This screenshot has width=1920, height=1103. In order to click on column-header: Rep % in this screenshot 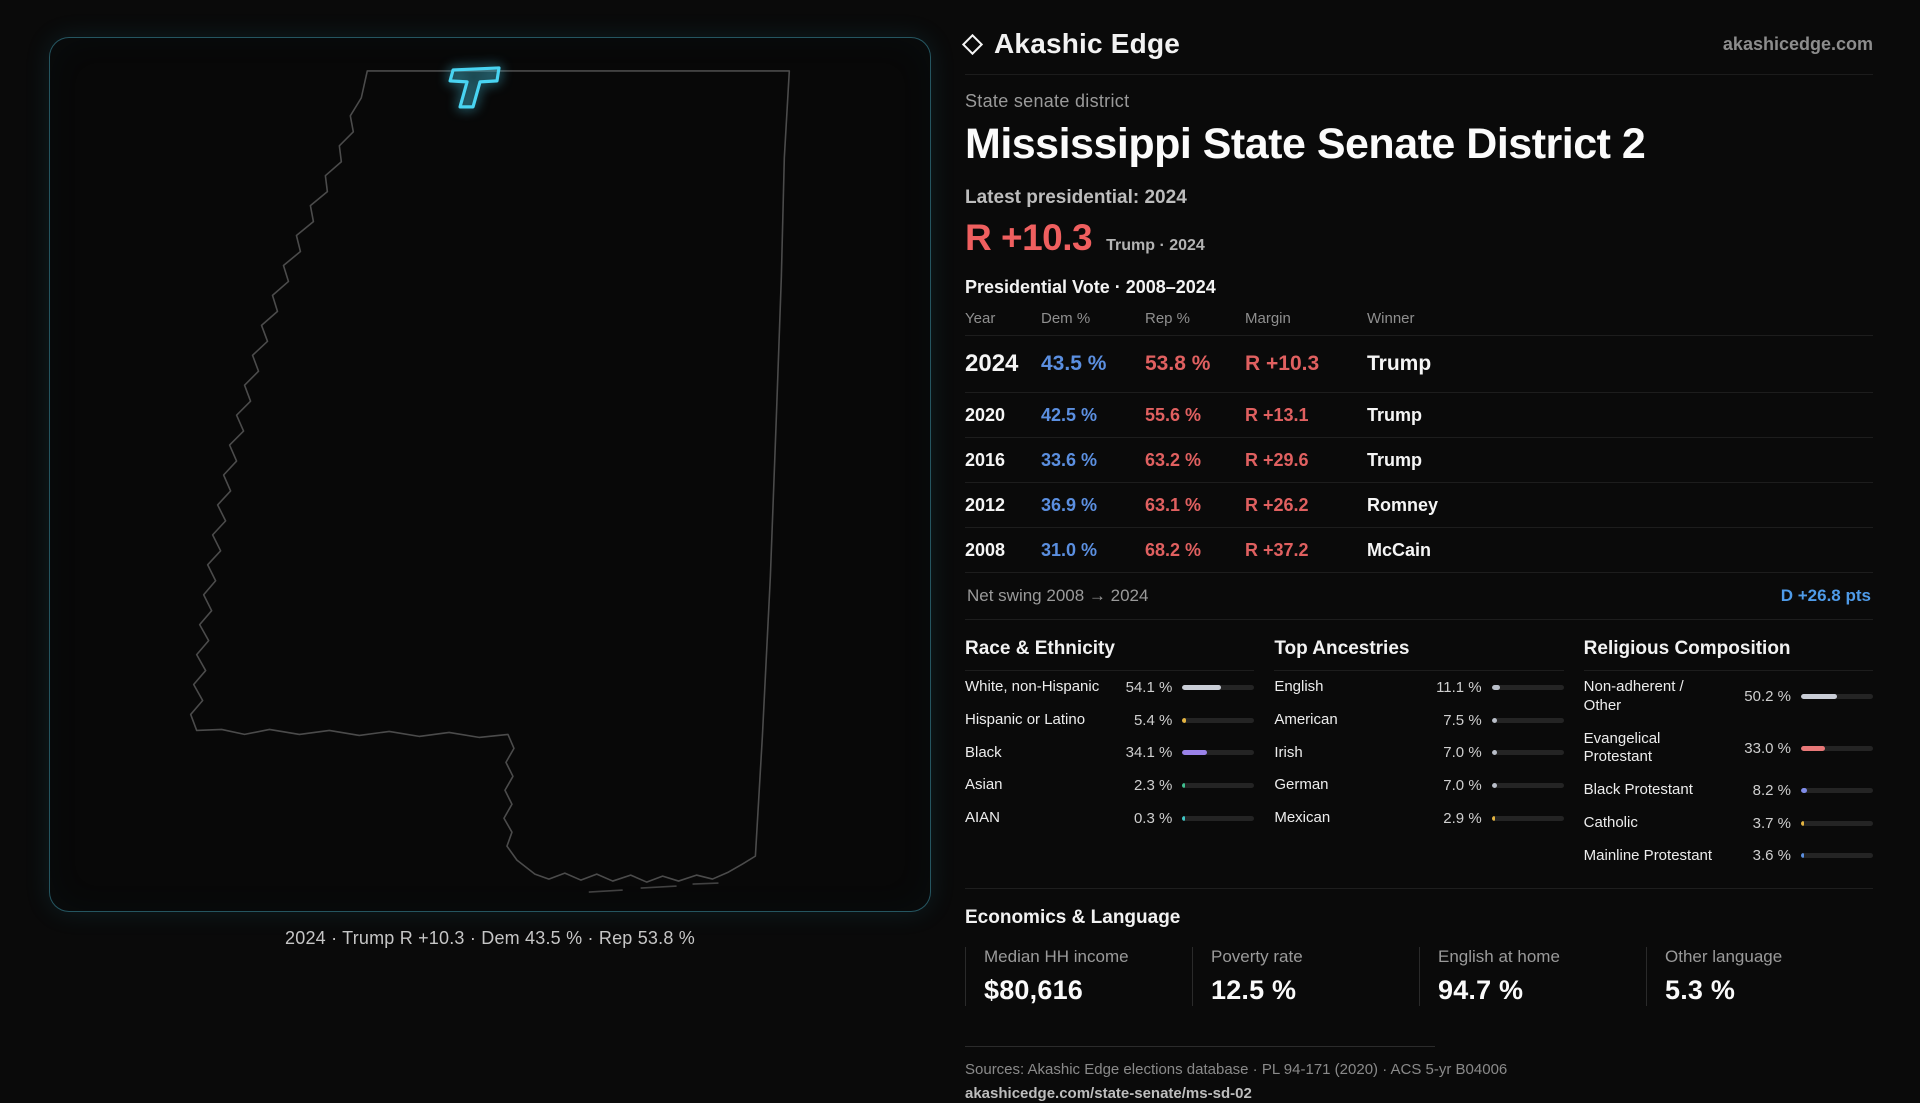, I will do `click(1168, 318)`.